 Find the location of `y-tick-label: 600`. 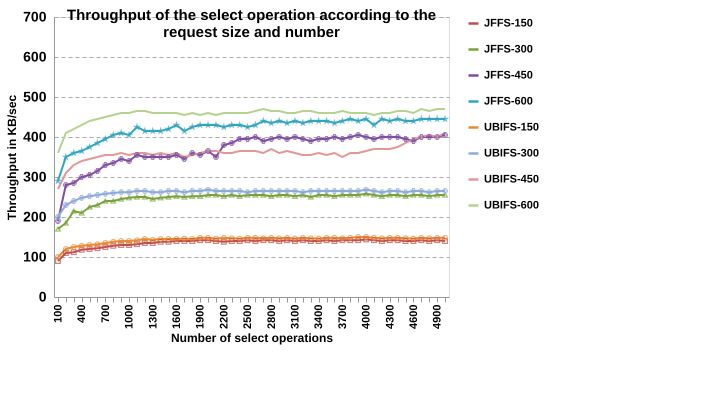

y-tick-label: 600 is located at coordinates (35, 56).